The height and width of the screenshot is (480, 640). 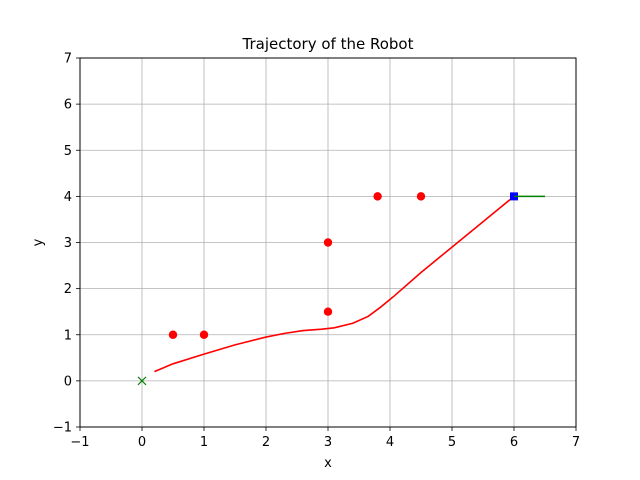 What do you see at coordinates (328, 442) in the screenshot?
I see `x-tick-label: 3` at bounding box center [328, 442].